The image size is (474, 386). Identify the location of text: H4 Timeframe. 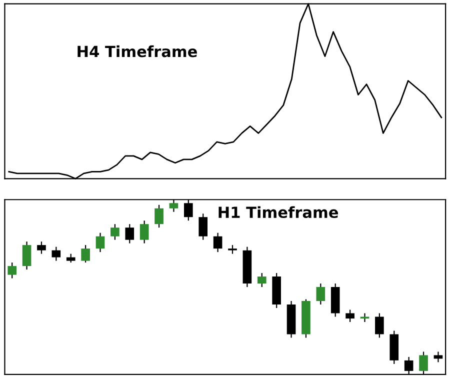
(137, 51).